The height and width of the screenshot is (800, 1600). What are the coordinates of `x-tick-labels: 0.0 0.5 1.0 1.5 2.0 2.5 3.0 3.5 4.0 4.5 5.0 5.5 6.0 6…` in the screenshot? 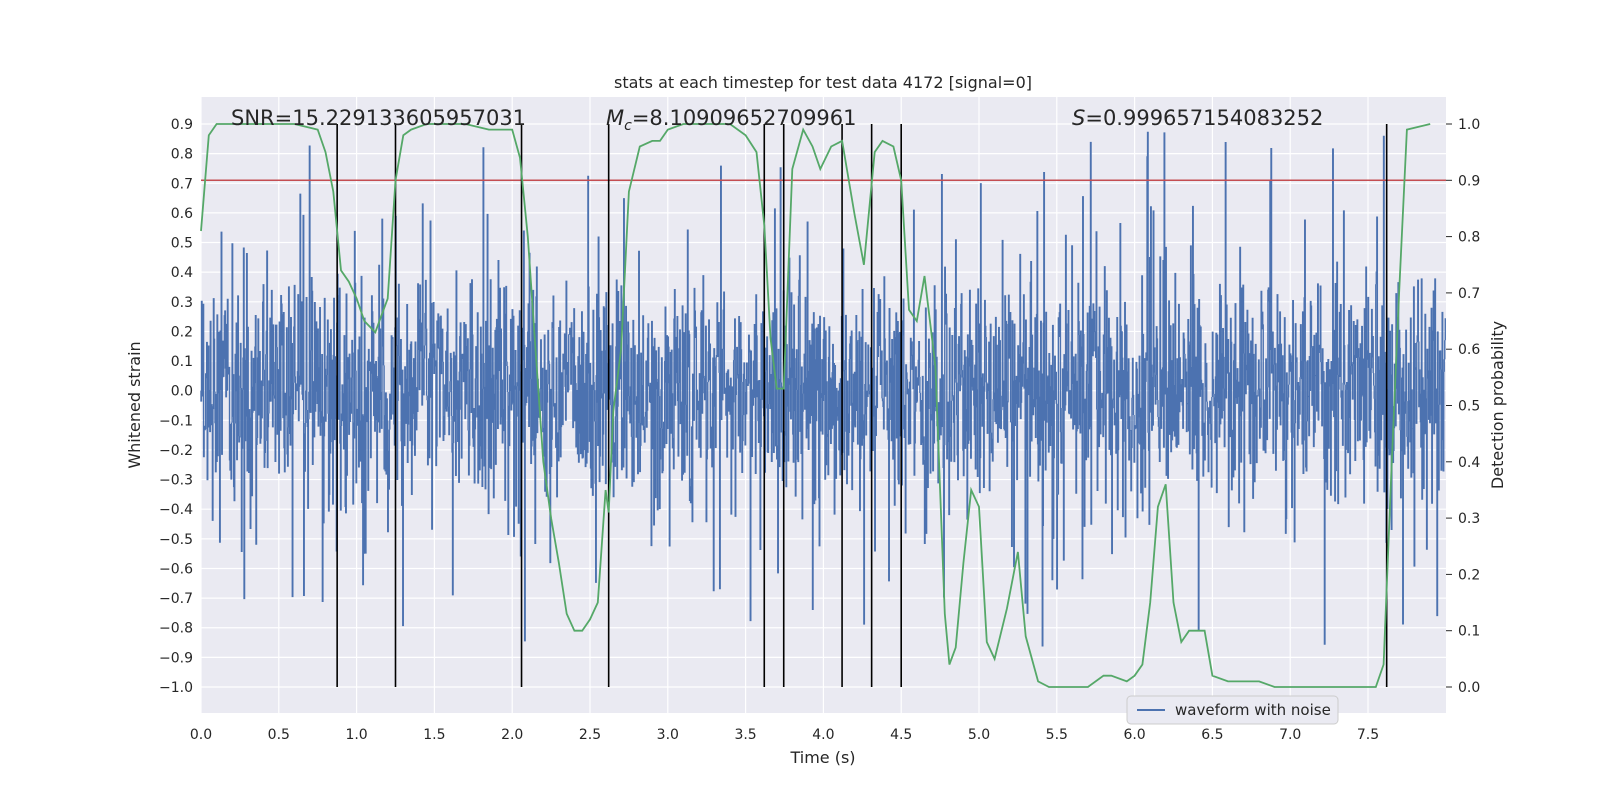 It's located at (784, 735).